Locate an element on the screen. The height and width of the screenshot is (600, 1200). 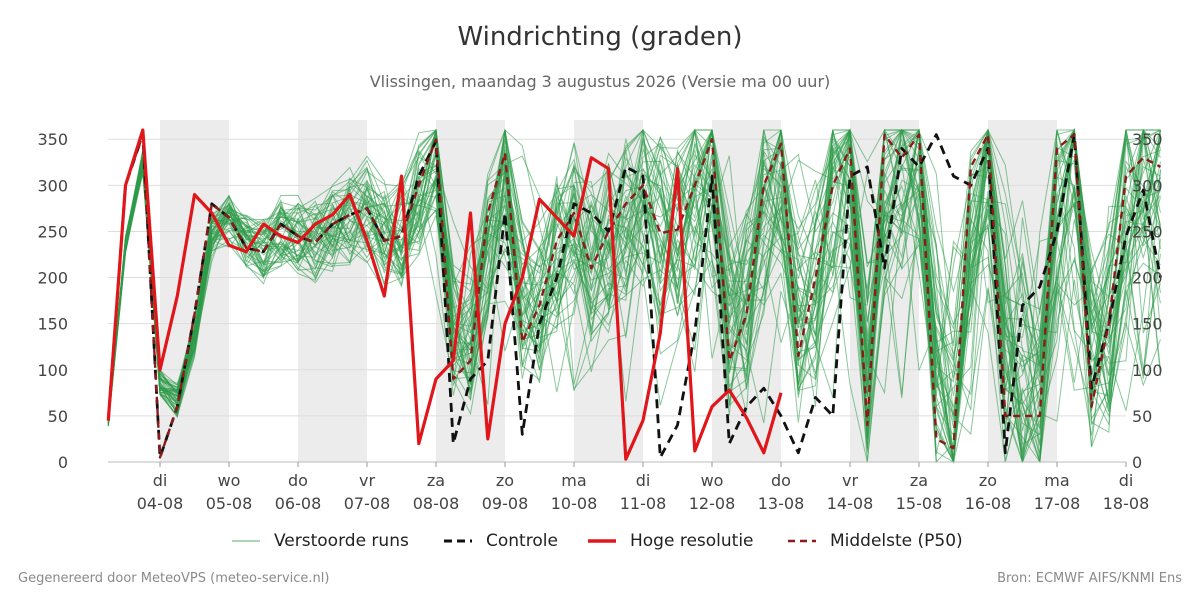
legend-item-highres: Hoge resolutie is located at coordinates (671, 541).